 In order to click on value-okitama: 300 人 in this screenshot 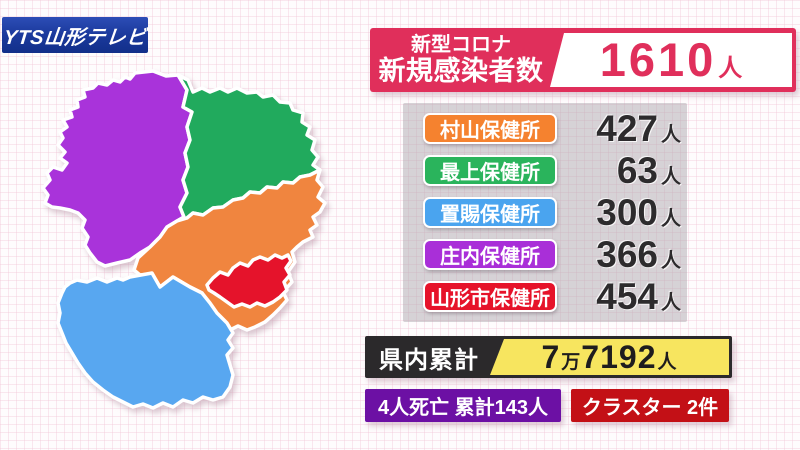, I will do `click(638, 212)`.